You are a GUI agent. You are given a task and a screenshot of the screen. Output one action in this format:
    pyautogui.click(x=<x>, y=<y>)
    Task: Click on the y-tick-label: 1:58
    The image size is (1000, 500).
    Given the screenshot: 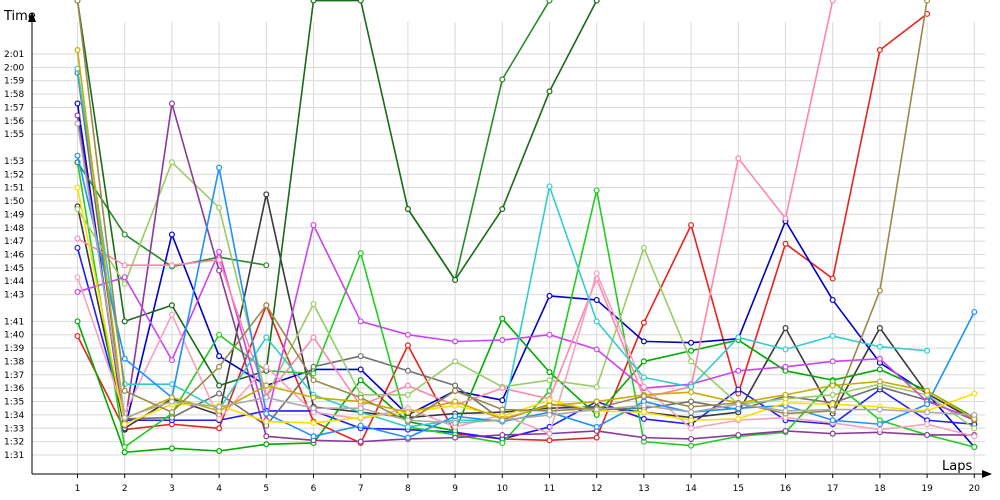 What is the action you would take?
    pyautogui.click(x=14, y=95)
    